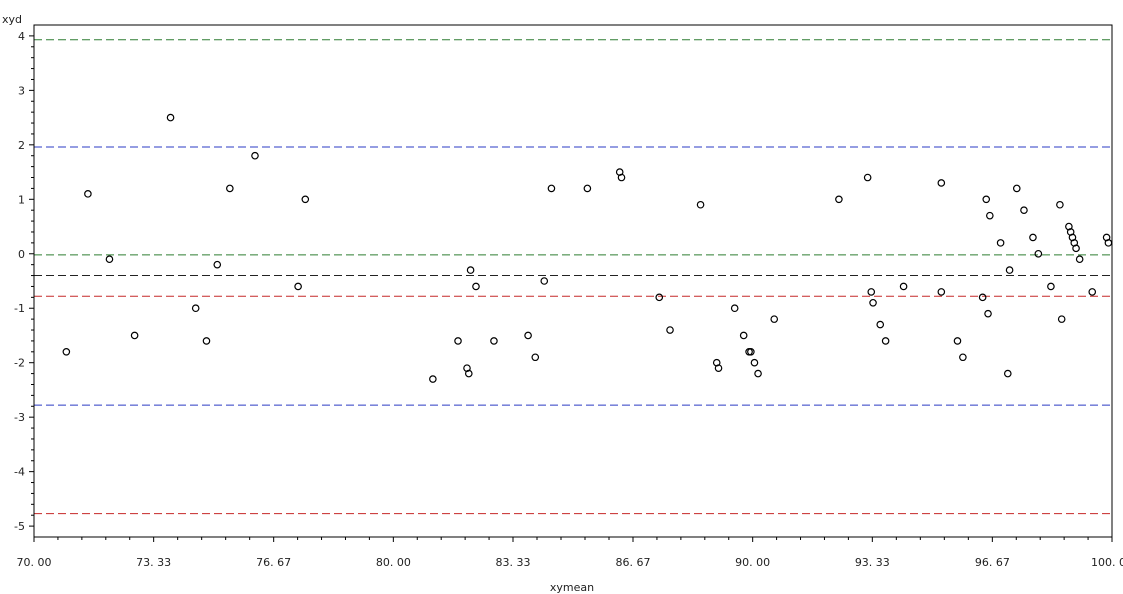 The width and height of the screenshot is (1123, 594). I want to click on y-tick-label: 0, so click(21, 254).